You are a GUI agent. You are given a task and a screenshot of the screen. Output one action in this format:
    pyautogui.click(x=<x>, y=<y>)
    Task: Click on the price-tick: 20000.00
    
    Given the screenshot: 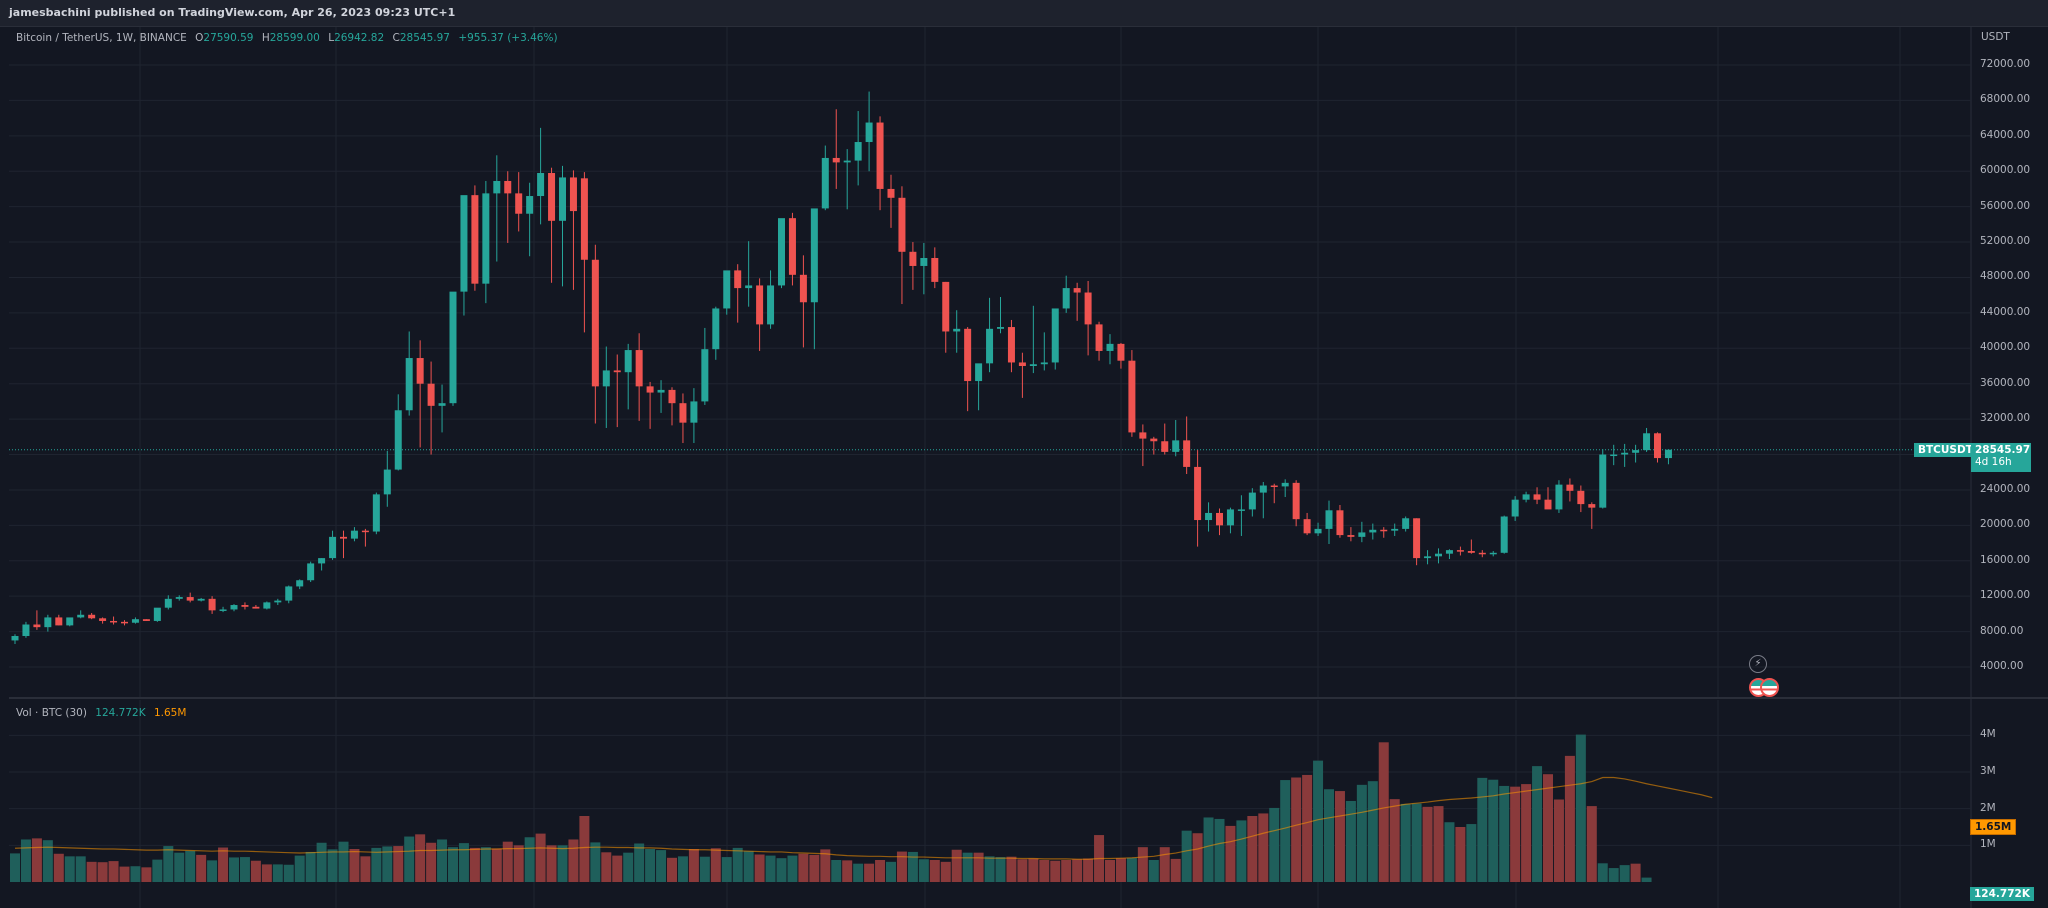 What is the action you would take?
    pyautogui.click(x=2005, y=524)
    